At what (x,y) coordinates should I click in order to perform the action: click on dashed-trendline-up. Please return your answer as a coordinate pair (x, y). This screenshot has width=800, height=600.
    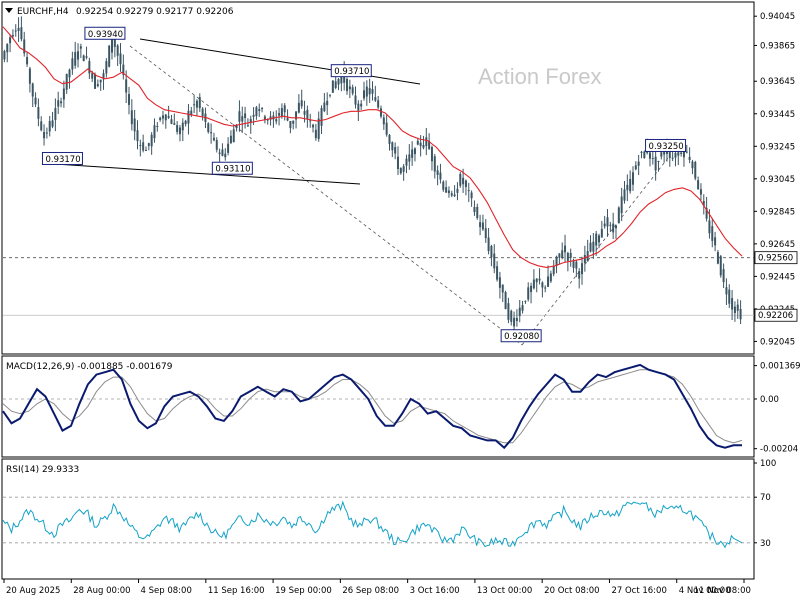
    Looking at the image, I should click on (595, 251).